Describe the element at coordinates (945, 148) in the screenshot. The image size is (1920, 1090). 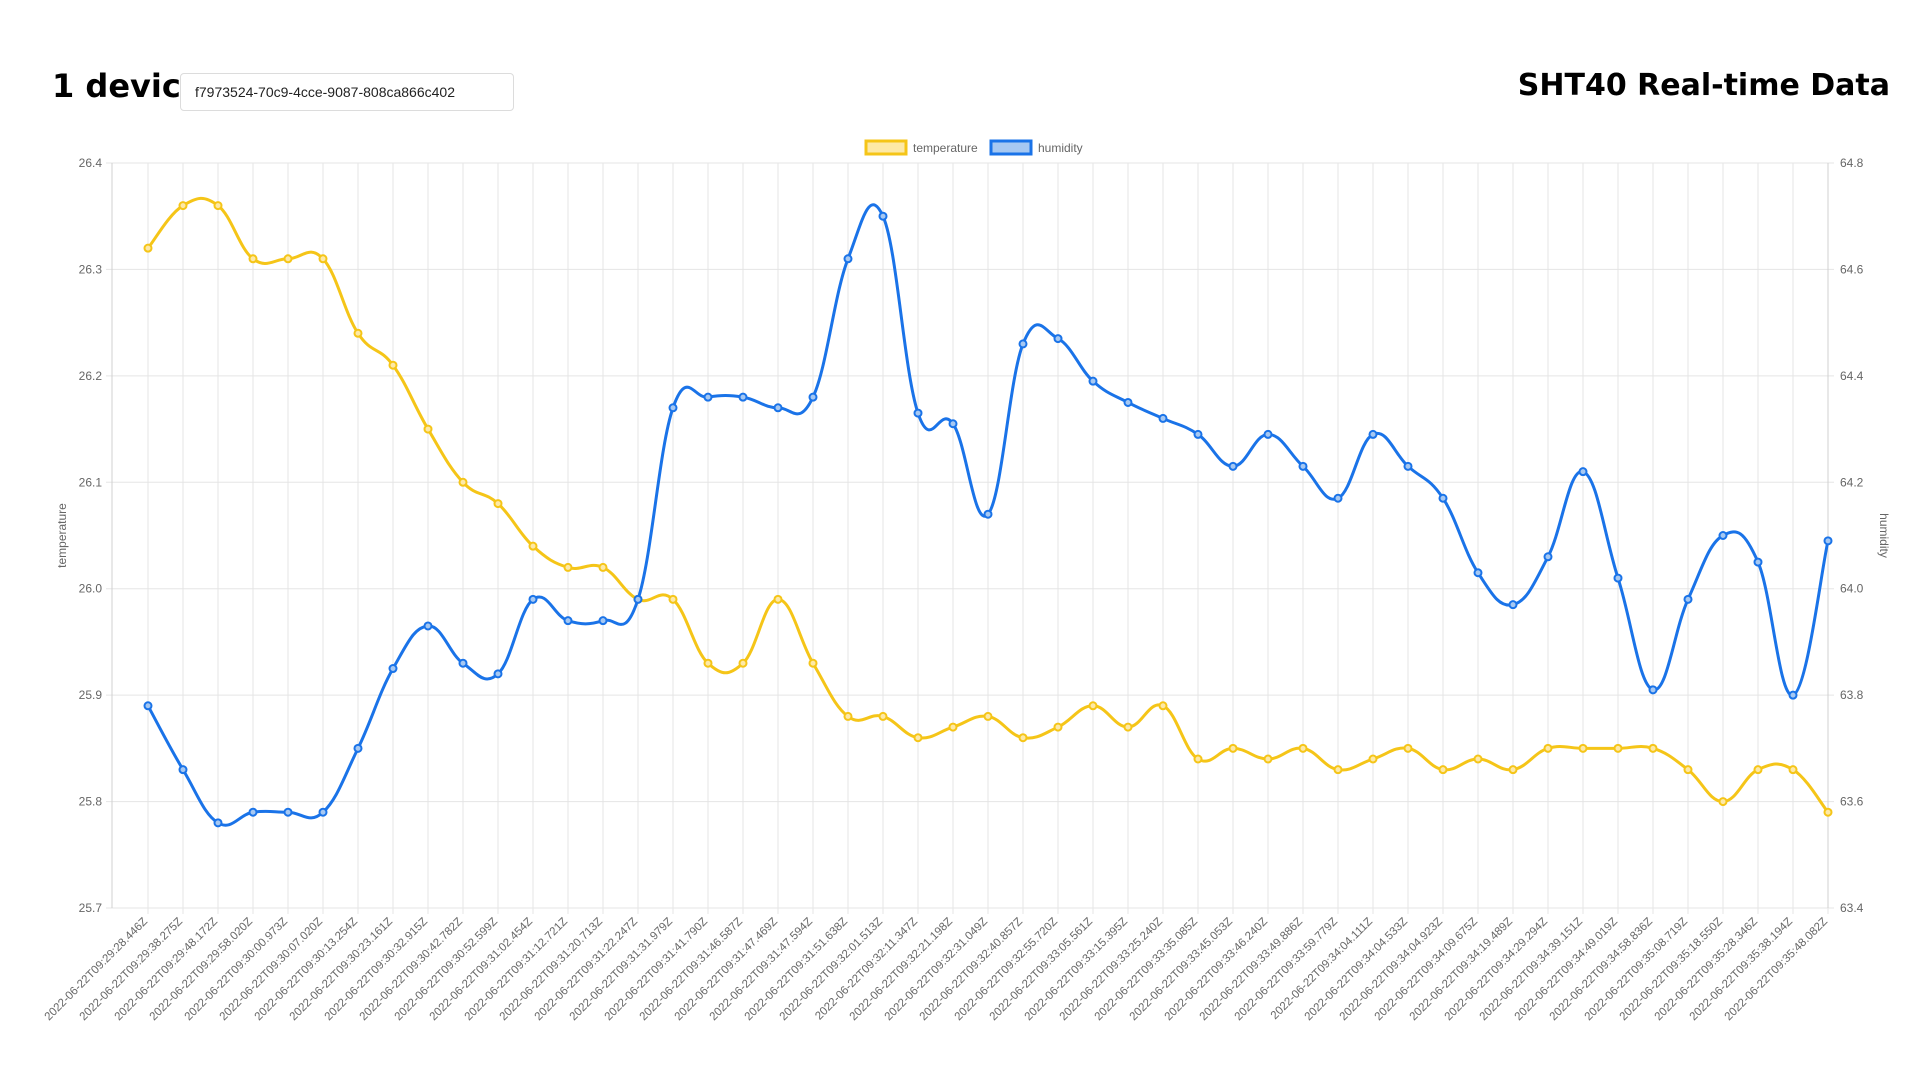
I see `legend-label-temperature: temperature` at that location.